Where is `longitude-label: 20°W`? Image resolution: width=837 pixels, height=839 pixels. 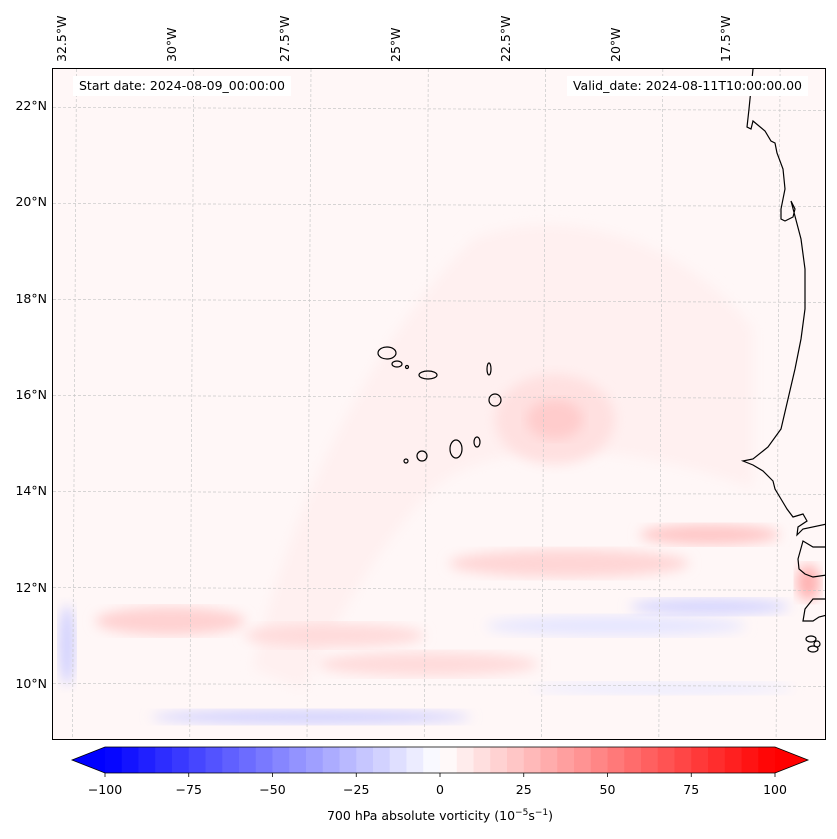
longitude-label: 20°W is located at coordinates (615, 44).